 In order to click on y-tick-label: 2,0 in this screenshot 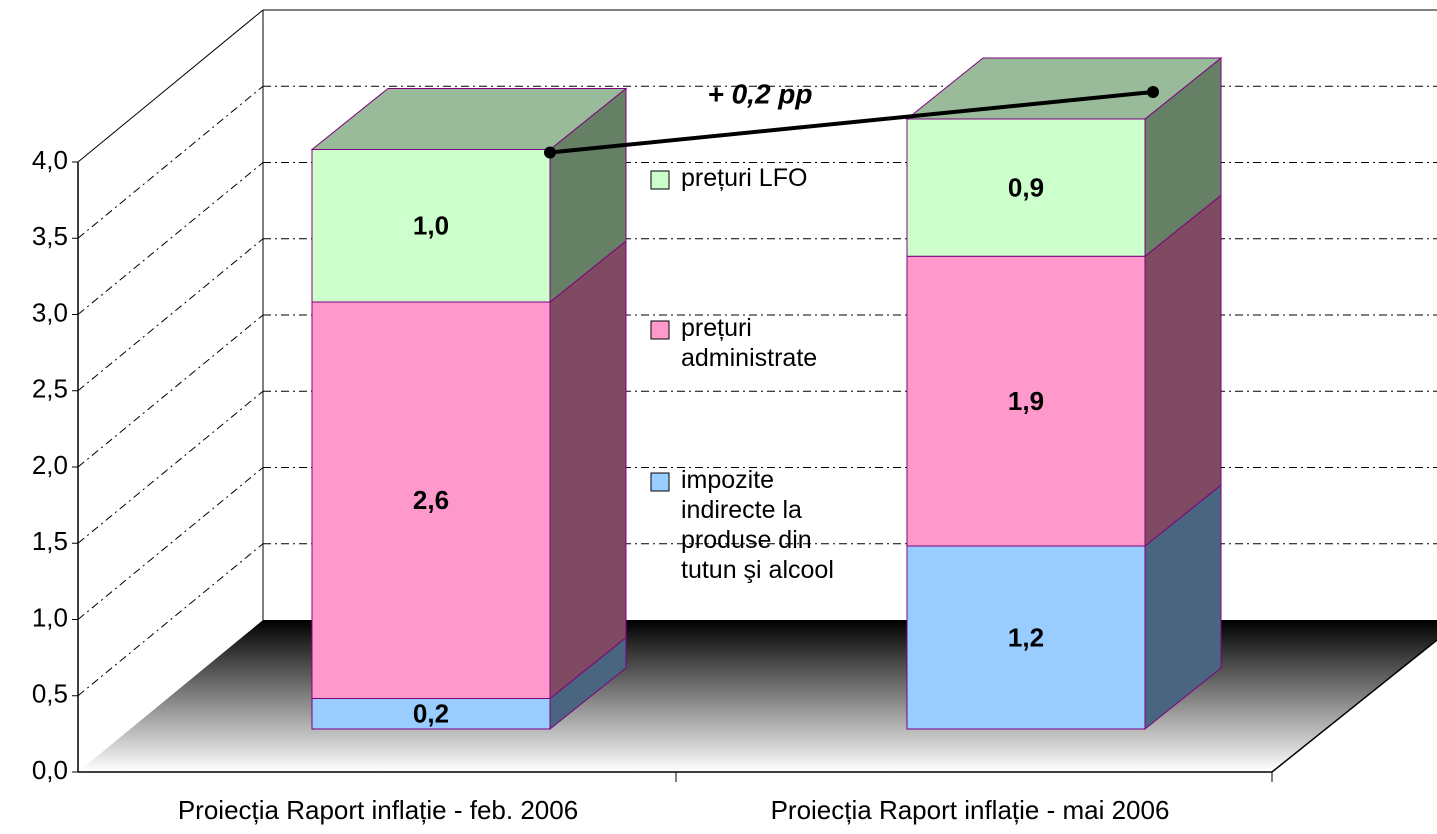, I will do `click(50, 465)`.